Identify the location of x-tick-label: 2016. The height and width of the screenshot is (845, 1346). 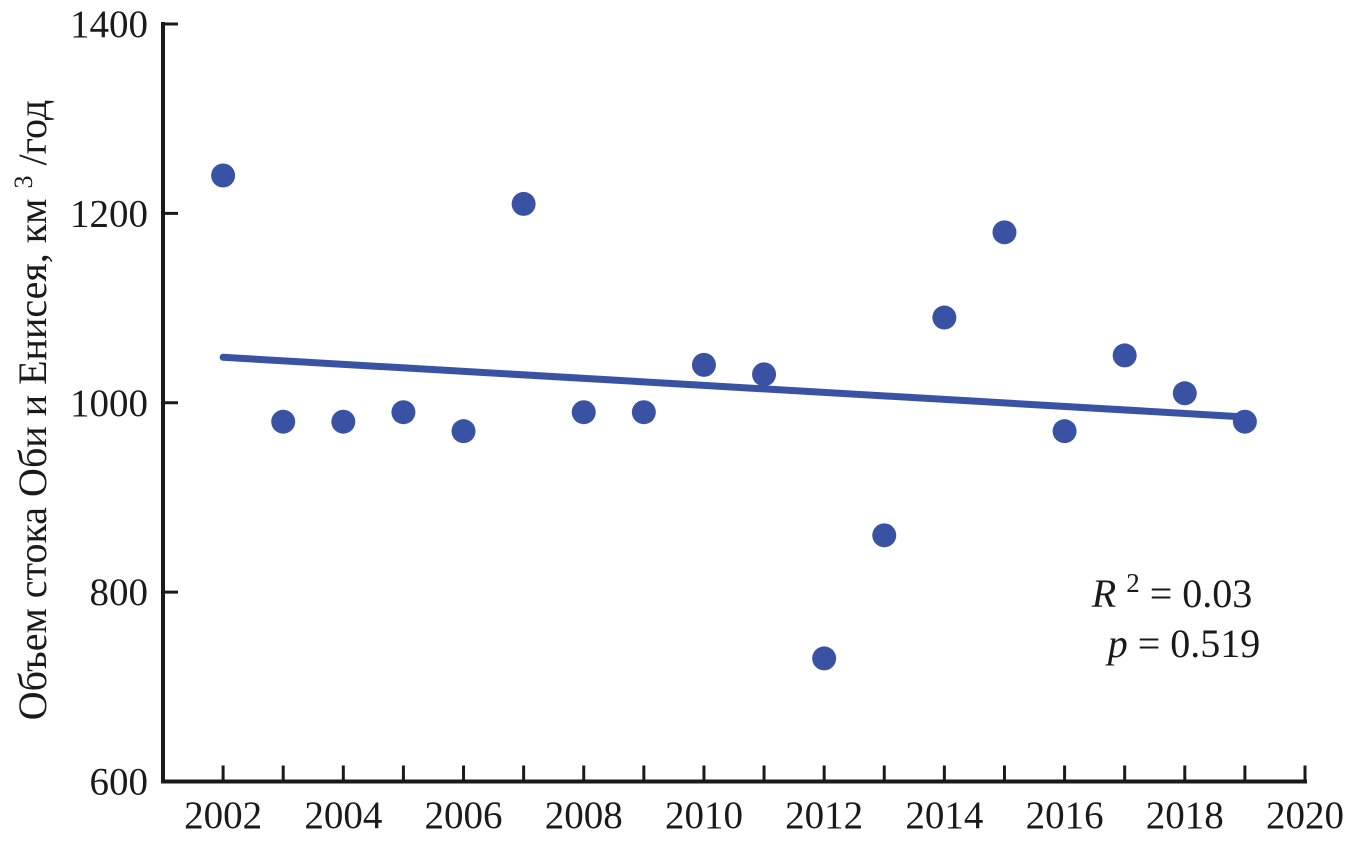
(1065, 815).